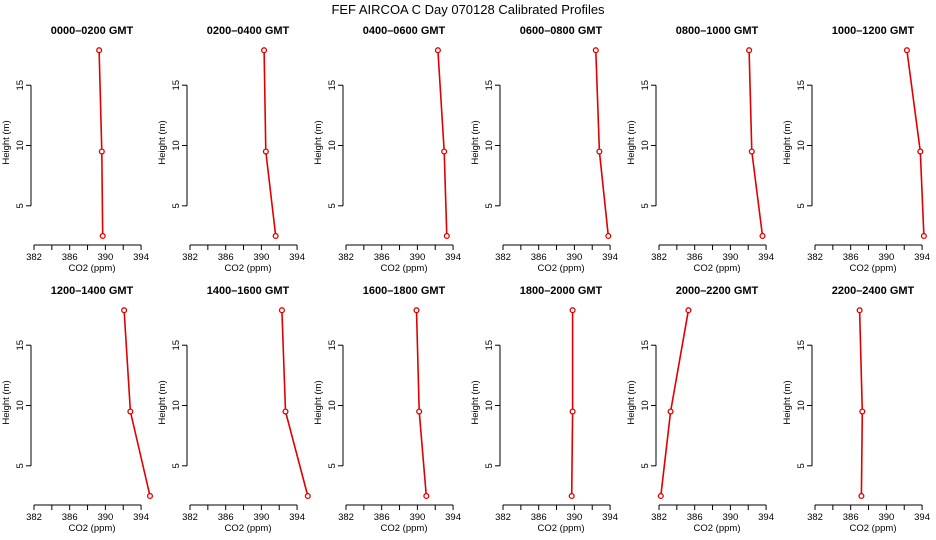  Describe the element at coordinates (561, 31) in the screenshot. I see `panel-title: 0600–0800 GMT` at that location.